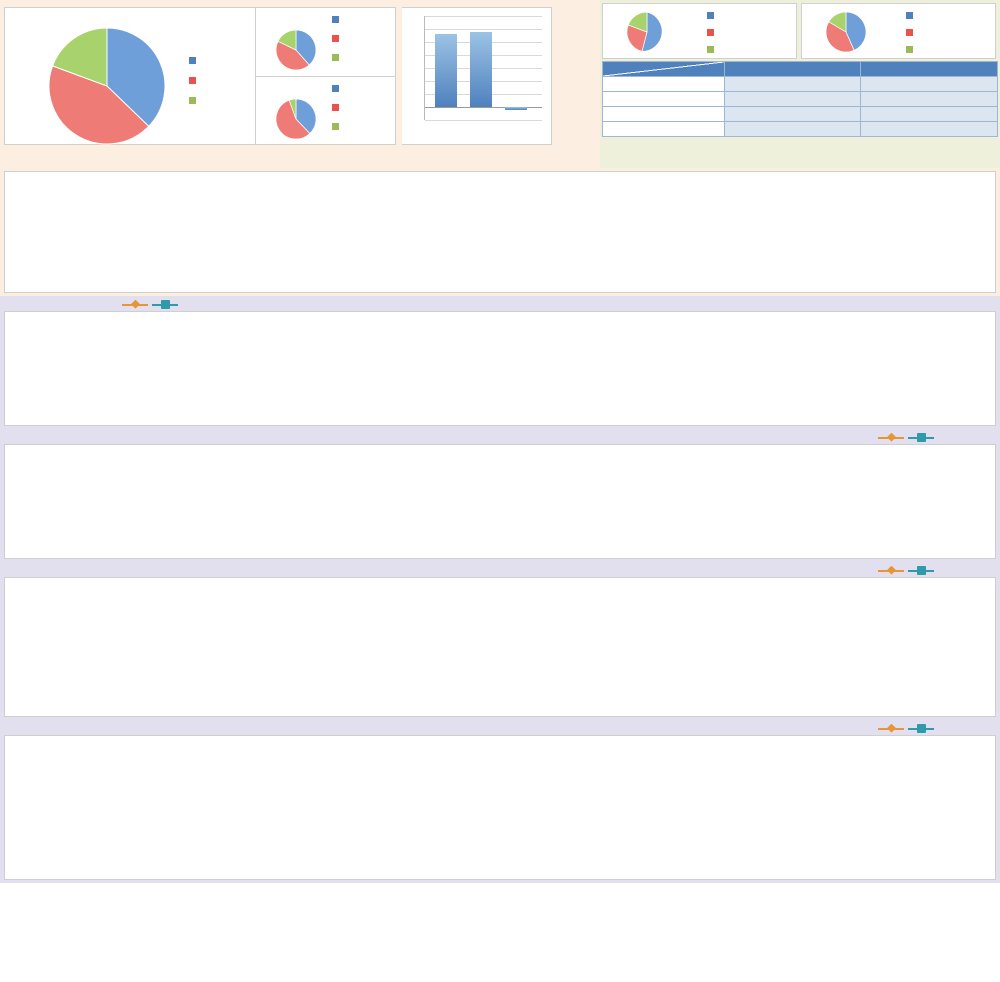  What do you see at coordinates (296, 118) in the screenshot?
I see `pie-away-graphic` at bounding box center [296, 118].